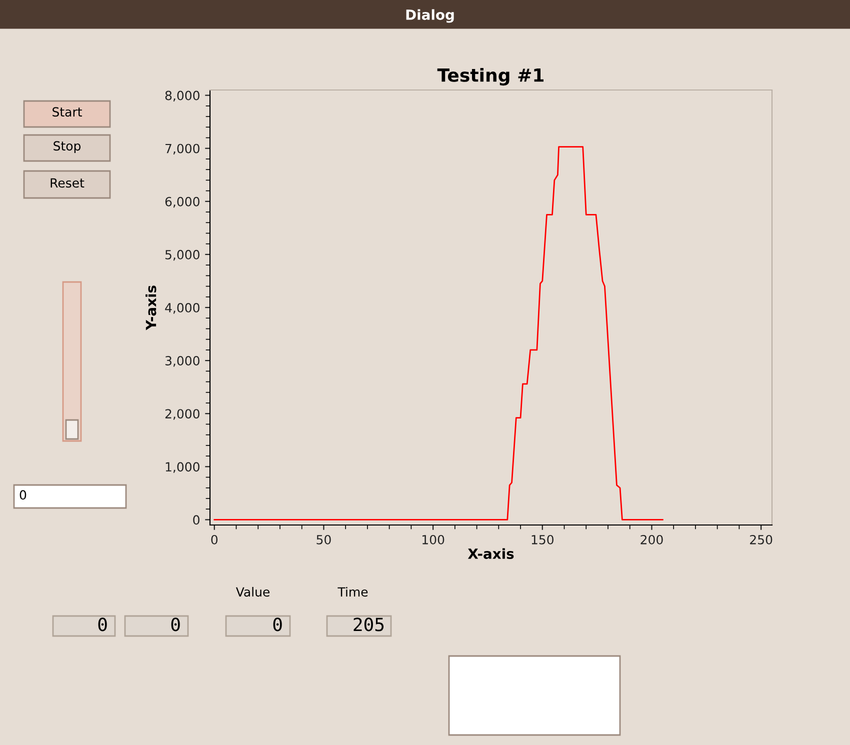 The width and height of the screenshot is (850, 745). What do you see at coordinates (182, 361) in the screenshot?
I see `y-tick-label: 3,000` at bounding box center [182, 361].